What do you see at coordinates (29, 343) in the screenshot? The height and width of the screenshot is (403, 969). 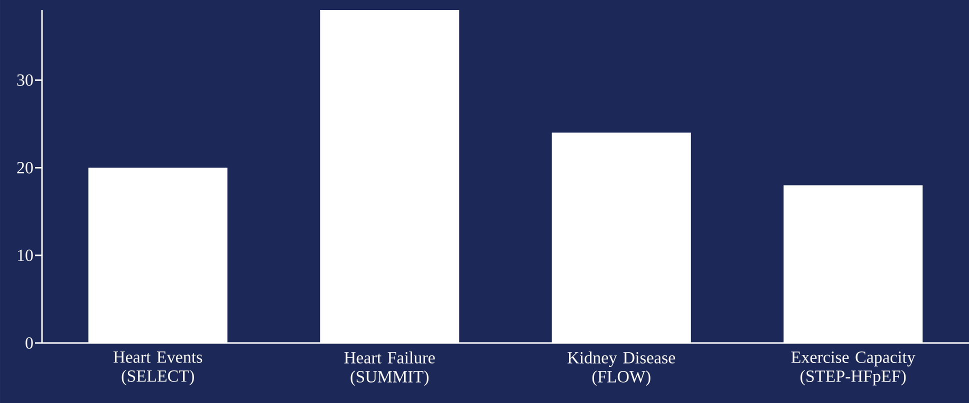 I see `y-tick-label: 0` at bounding box center [29, 343].